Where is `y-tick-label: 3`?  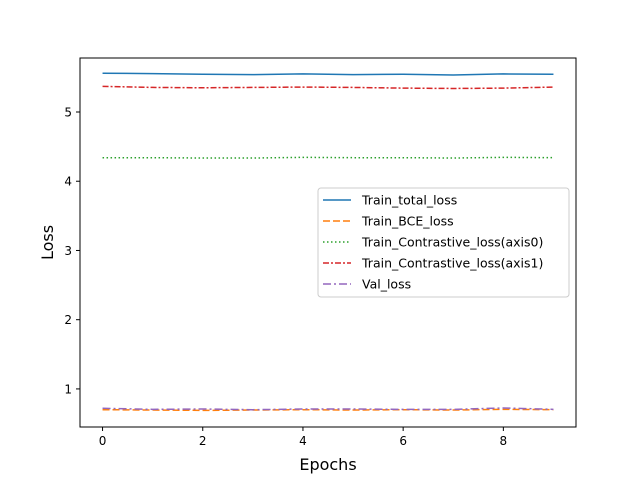 y-tick-label: 3 is located at coordinates (68, 251).